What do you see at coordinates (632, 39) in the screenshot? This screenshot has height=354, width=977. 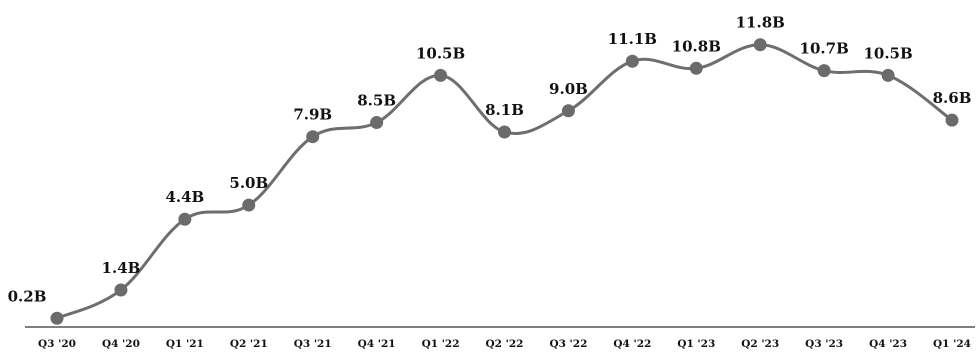 I see `data-label-9: 11.1B` at bounding box center [632, 39].